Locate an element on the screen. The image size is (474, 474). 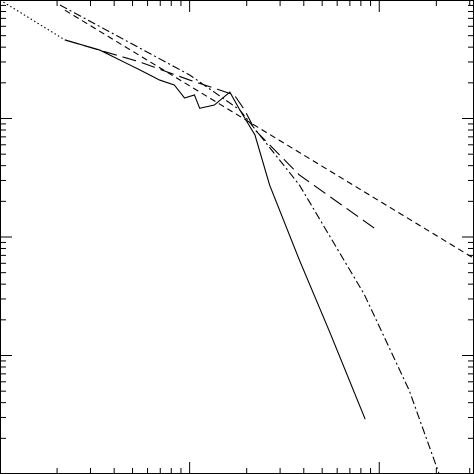
series-line is located at coordinates (33, 20).